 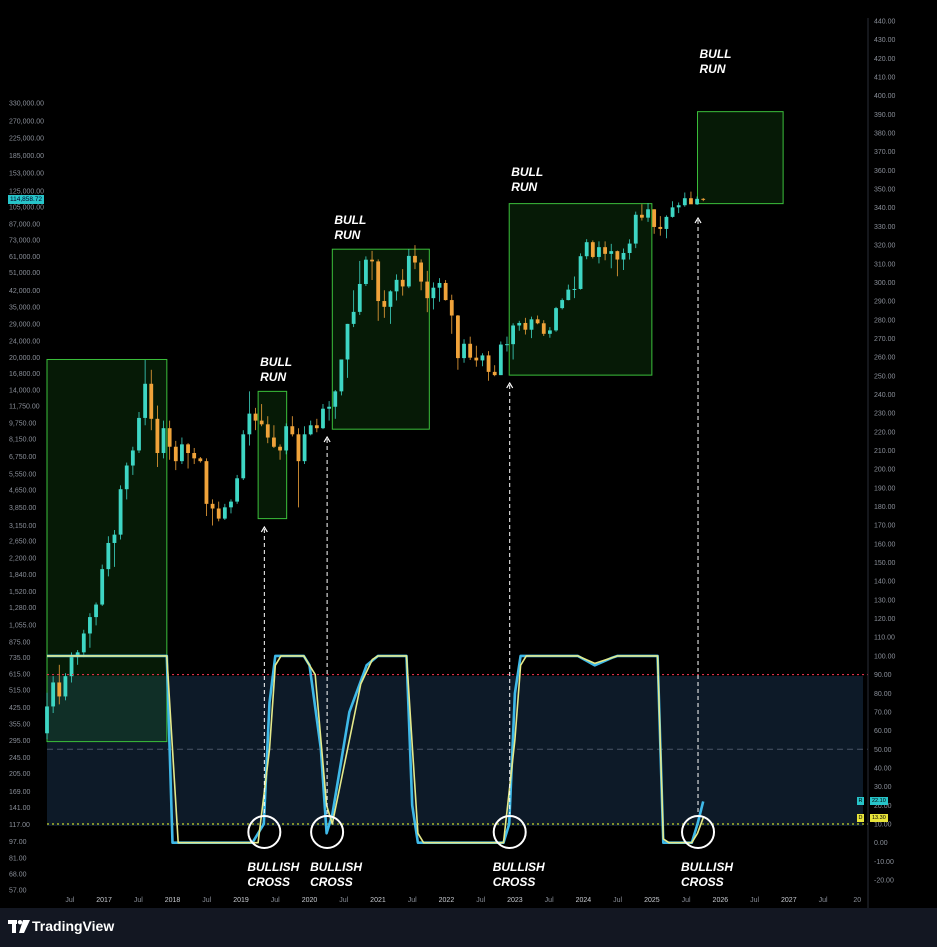 I want to click on left-axis-tick: 2,650.00, so click(x=22, y=542).